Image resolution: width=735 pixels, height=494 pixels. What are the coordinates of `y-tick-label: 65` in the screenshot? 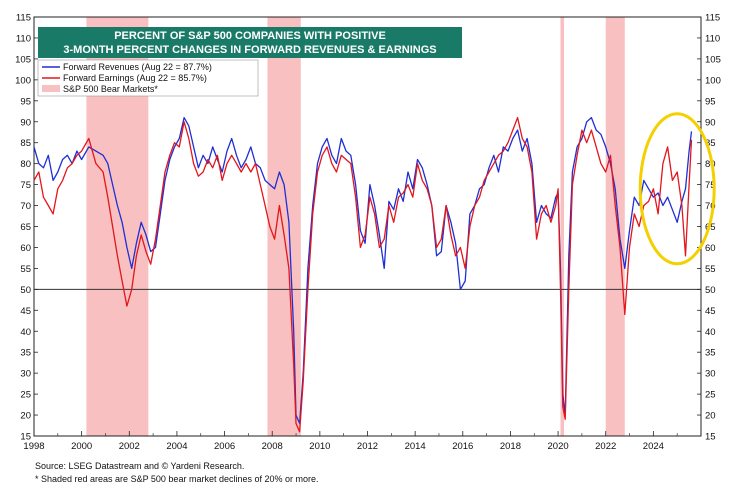 It's located at (25, 227).